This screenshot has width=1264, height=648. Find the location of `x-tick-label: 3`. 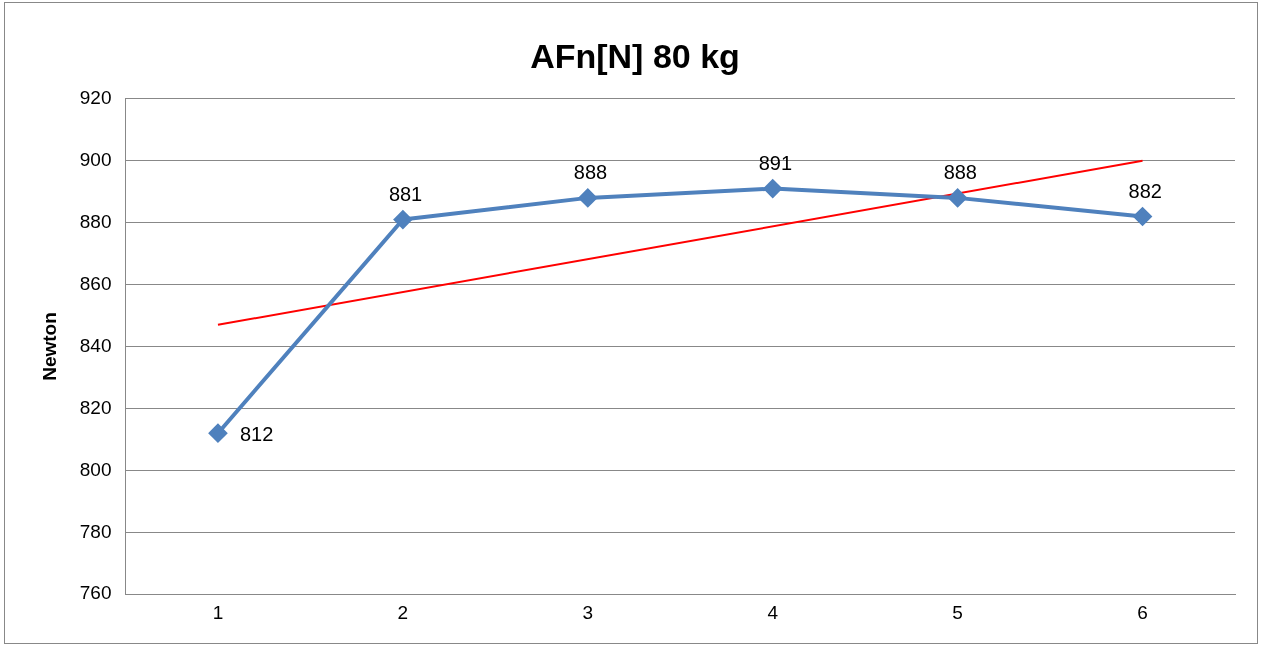

x-tick-label: 3 is located at coordinates (588, 612).